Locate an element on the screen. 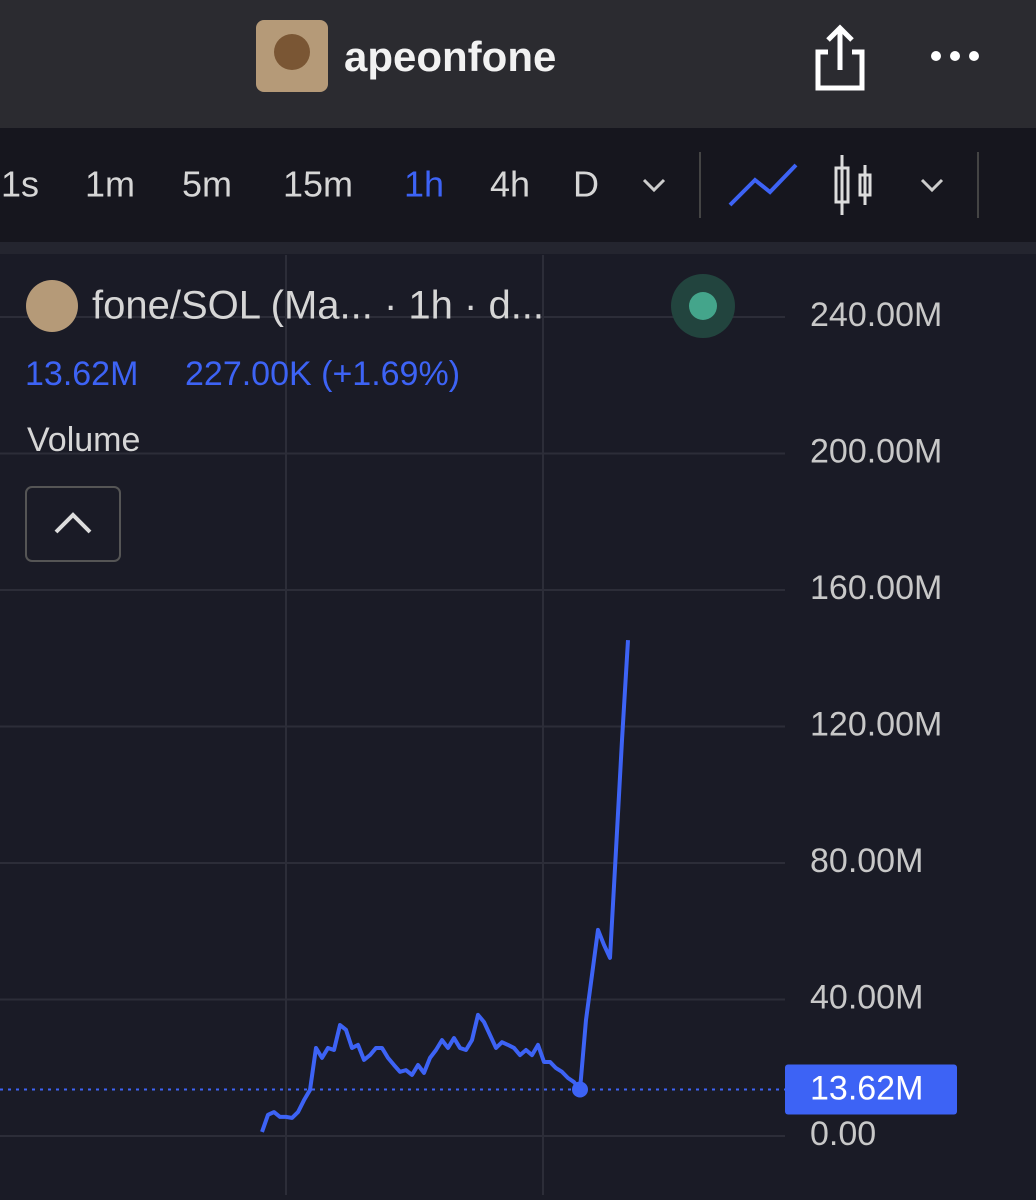 This screenshot has width=1036, height=1200. y-tick-label: 80.00M is located at coordinates (866, 861).